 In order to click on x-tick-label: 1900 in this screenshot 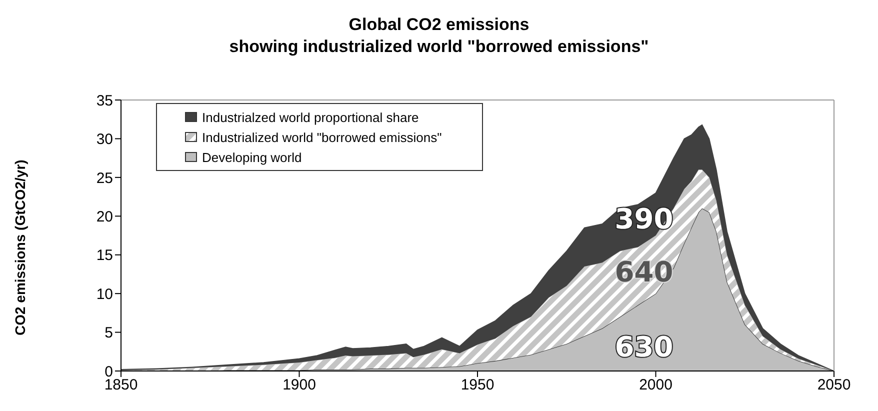, I will do `click(299, 385)`.